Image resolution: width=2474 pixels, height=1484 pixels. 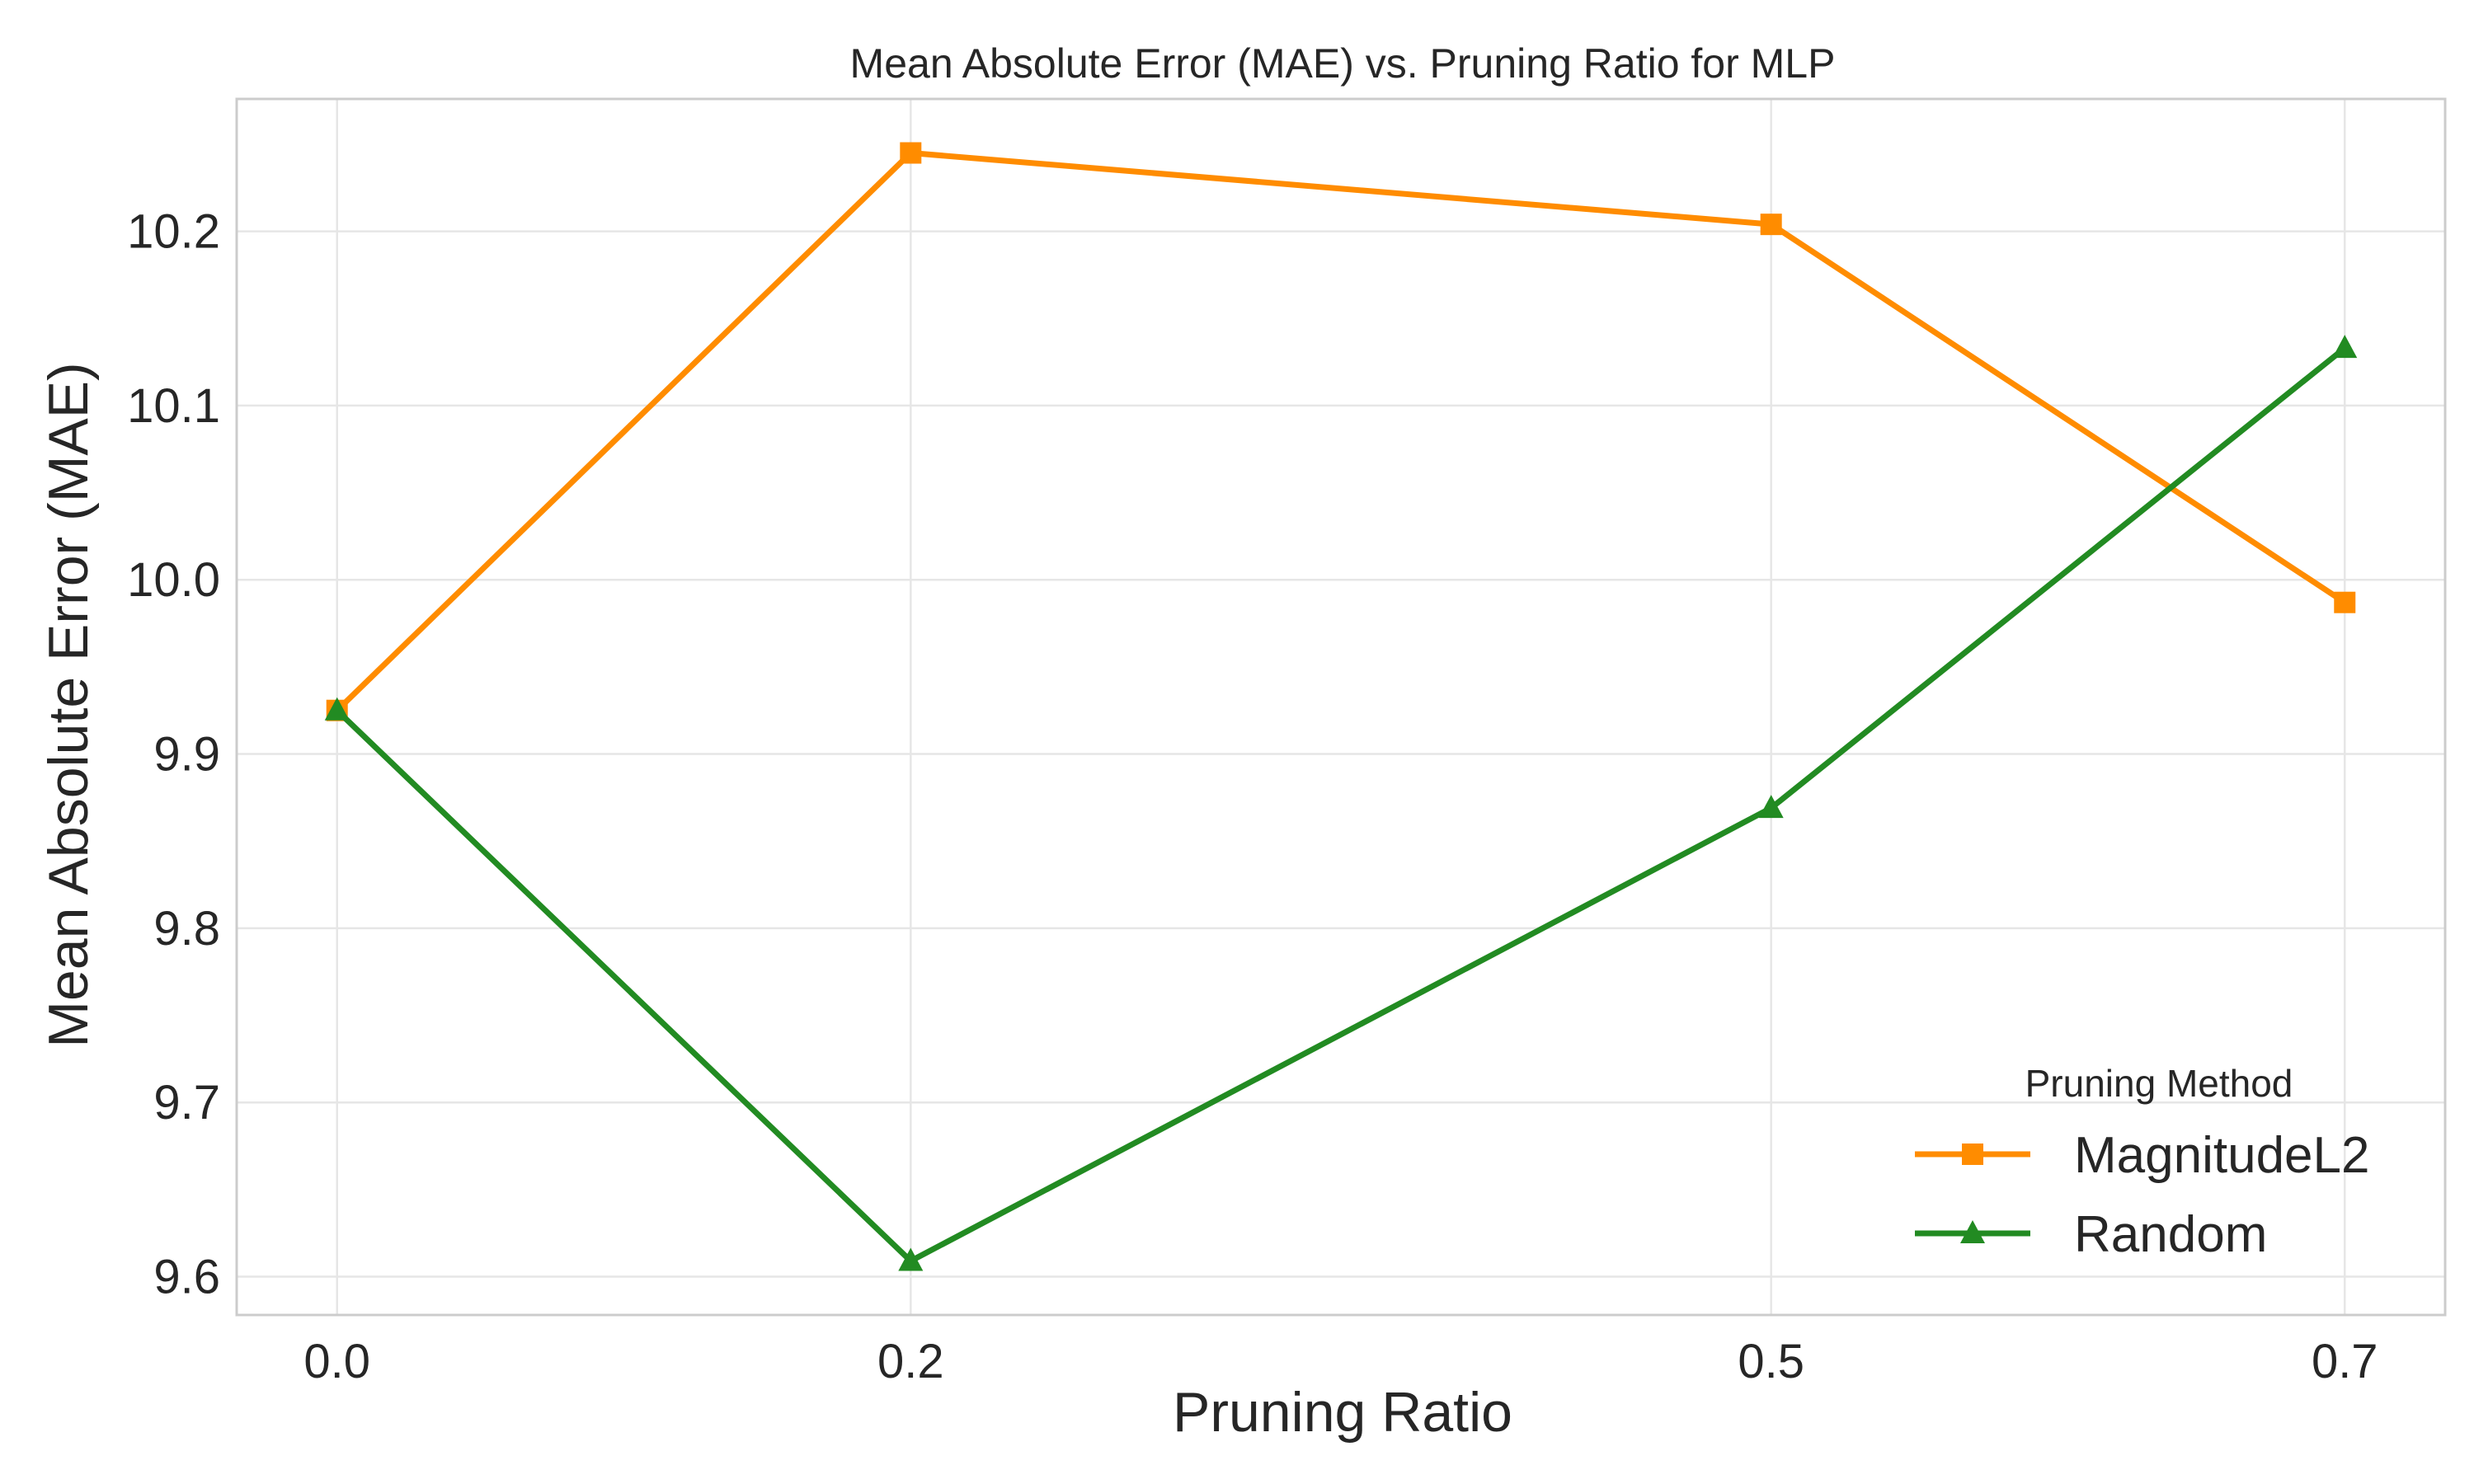 I want to click on legend-items: MagnitudeL2 Random, so click(x=2142, y=1195).